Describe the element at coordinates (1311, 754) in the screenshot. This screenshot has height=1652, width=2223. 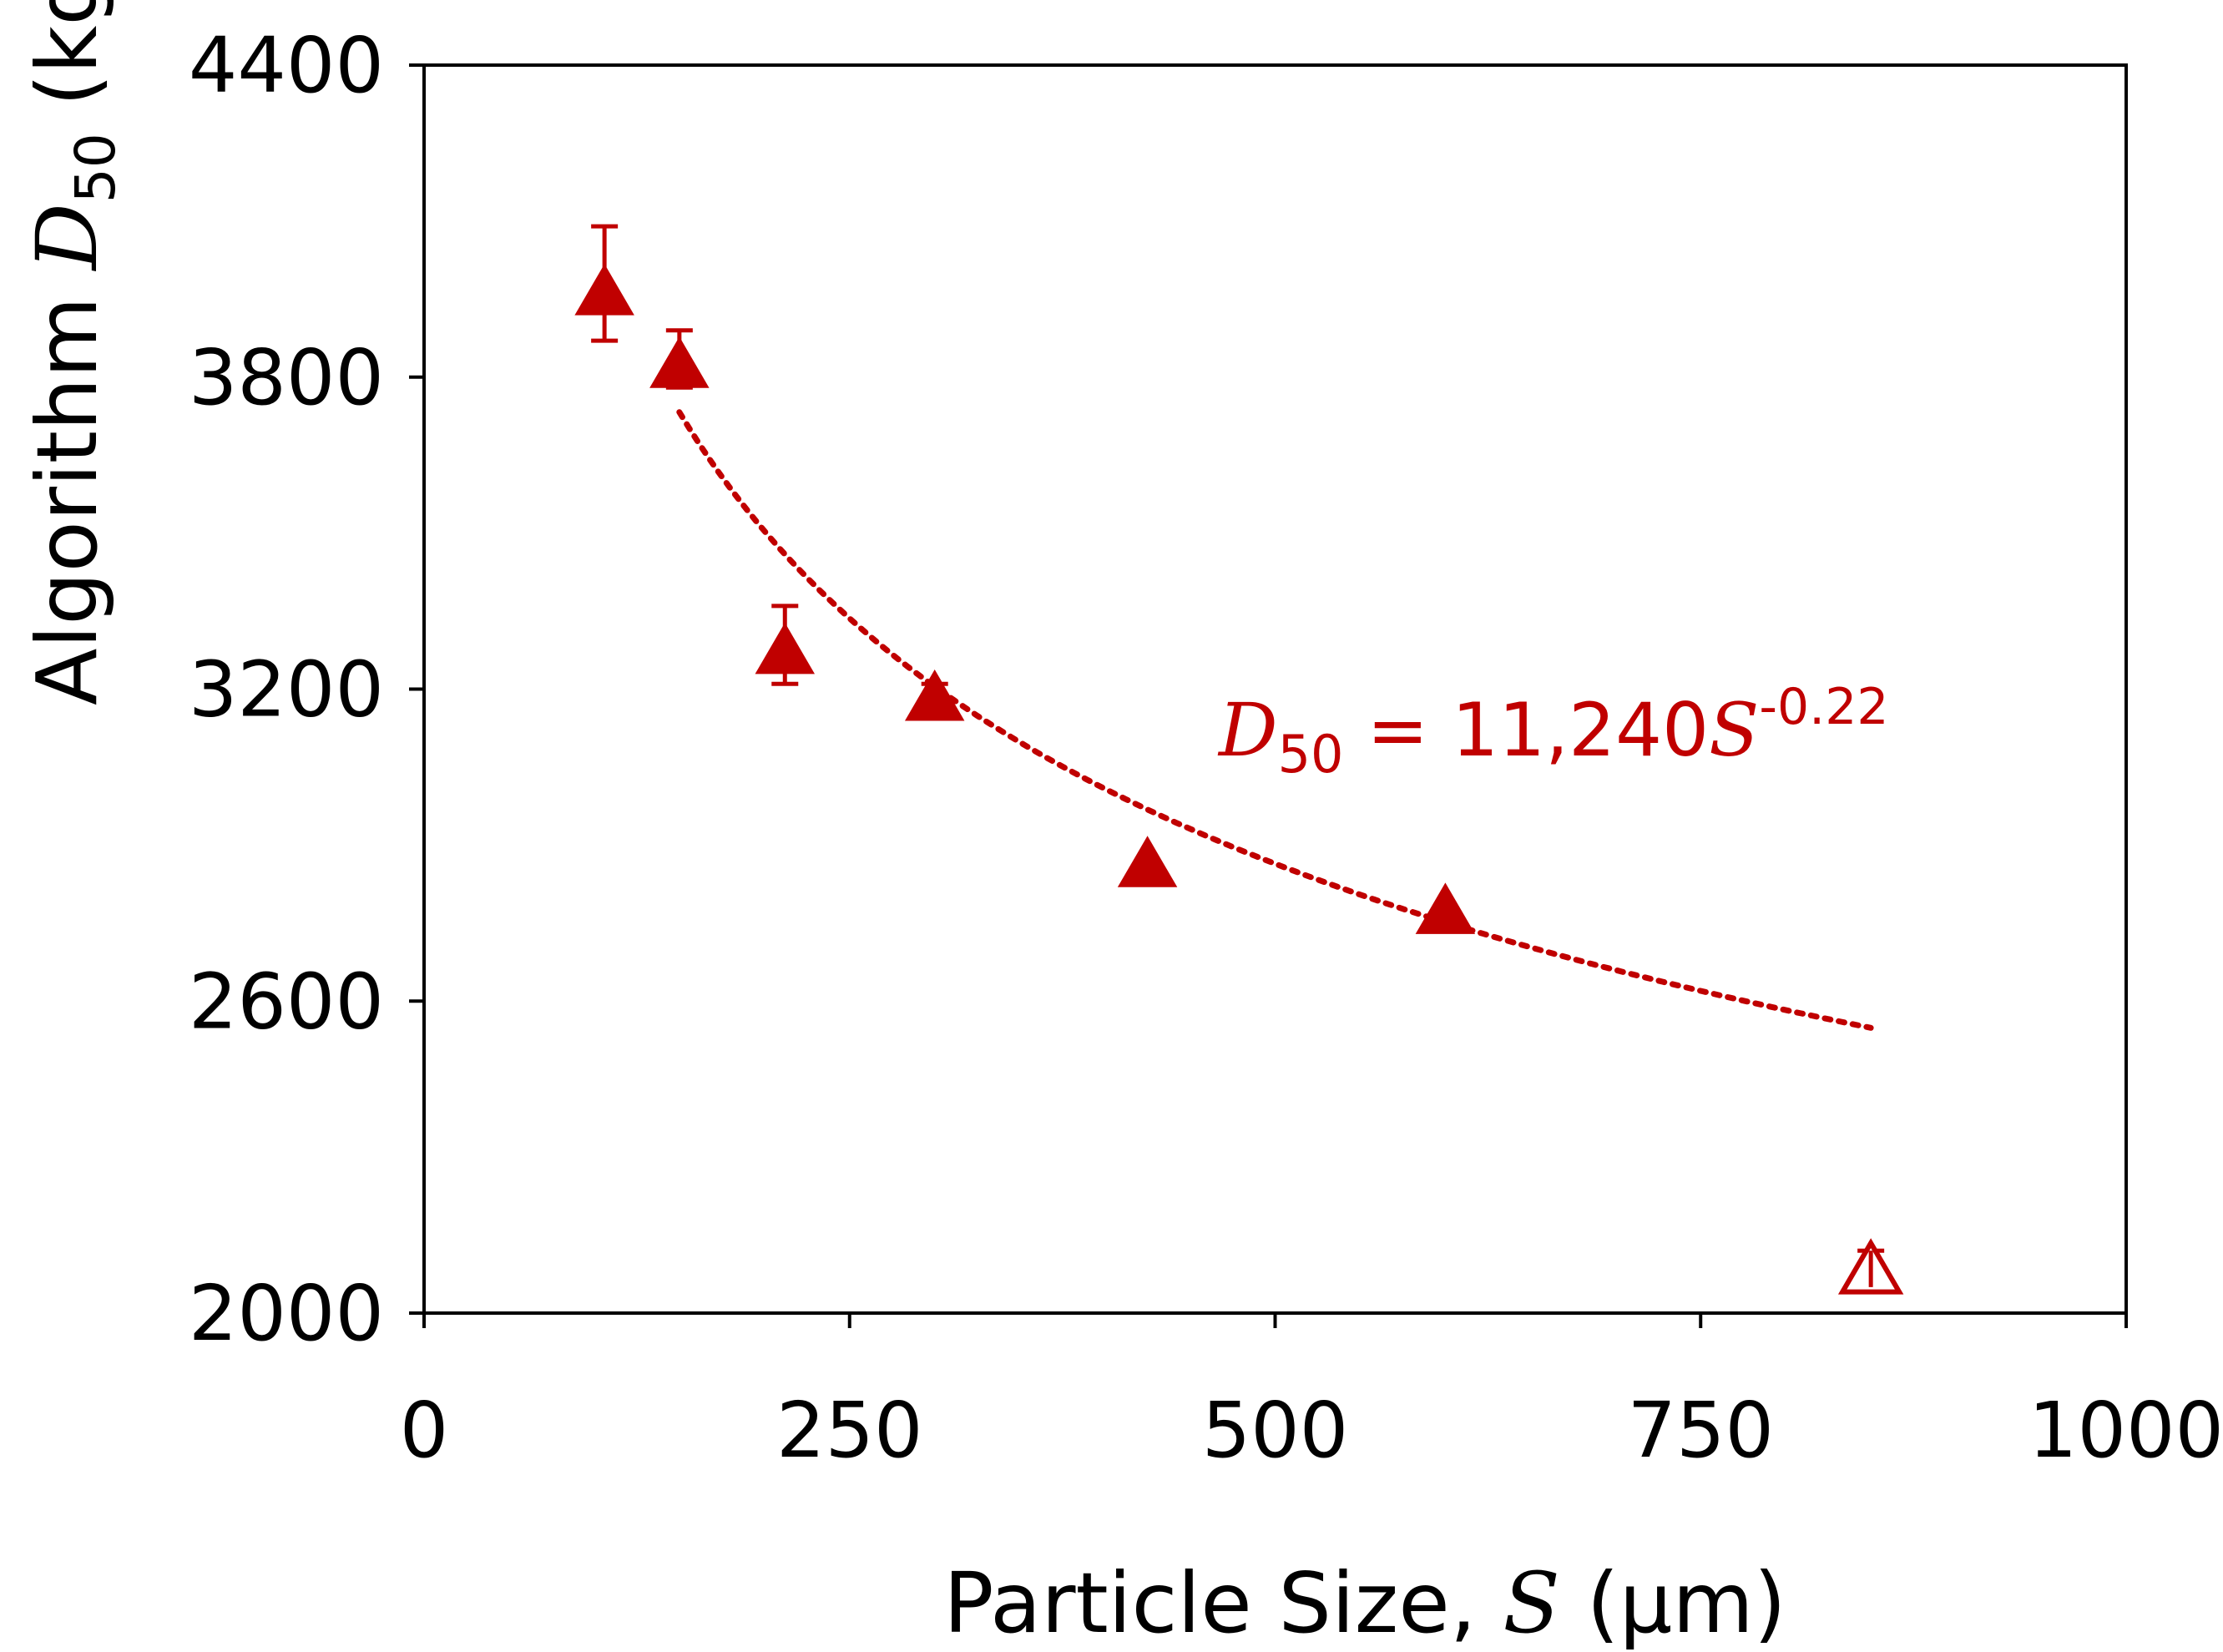
I see `equation-sub: 50` at that location.